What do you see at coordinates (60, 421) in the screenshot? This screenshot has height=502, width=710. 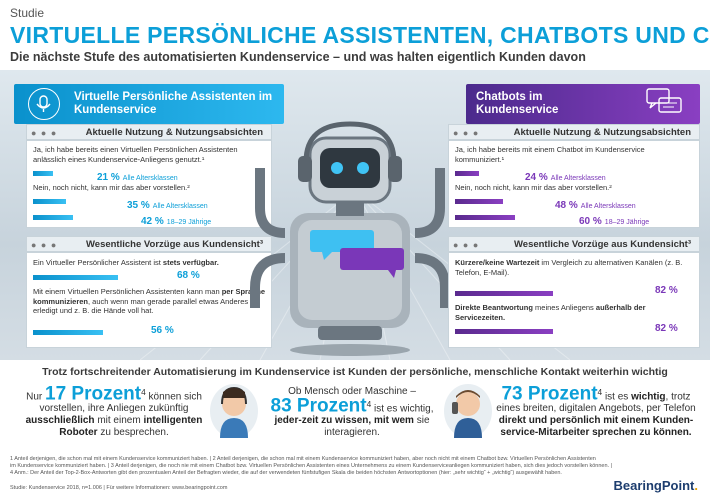 I see `fact1-bold: ausschließlich` at bounding box center [60, 421].